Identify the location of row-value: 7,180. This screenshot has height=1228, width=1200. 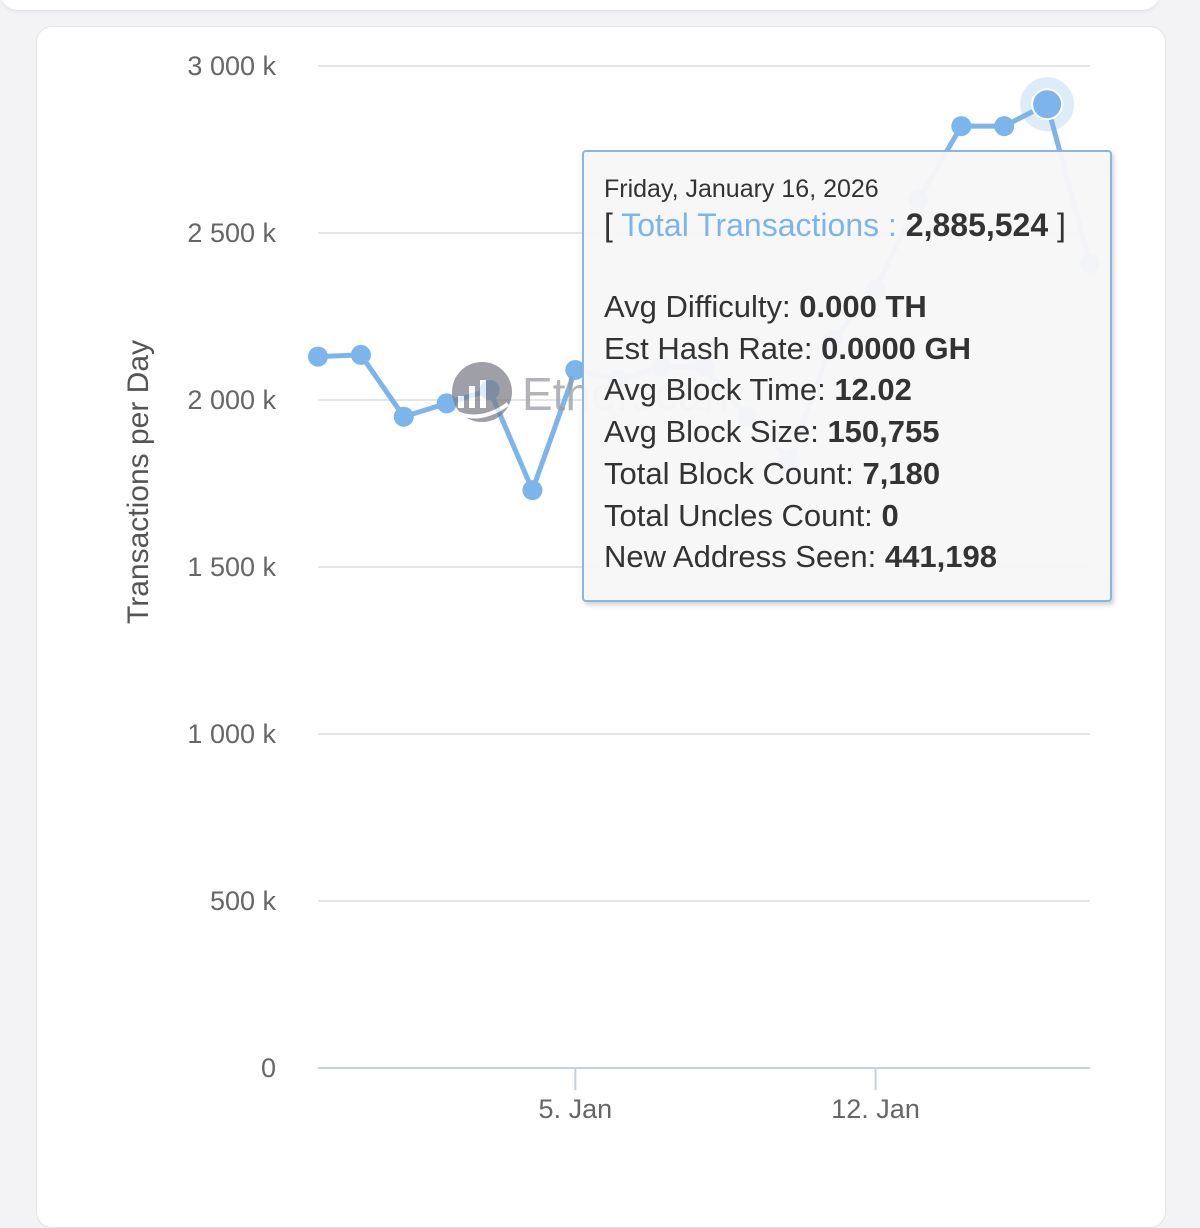
(901, 473).